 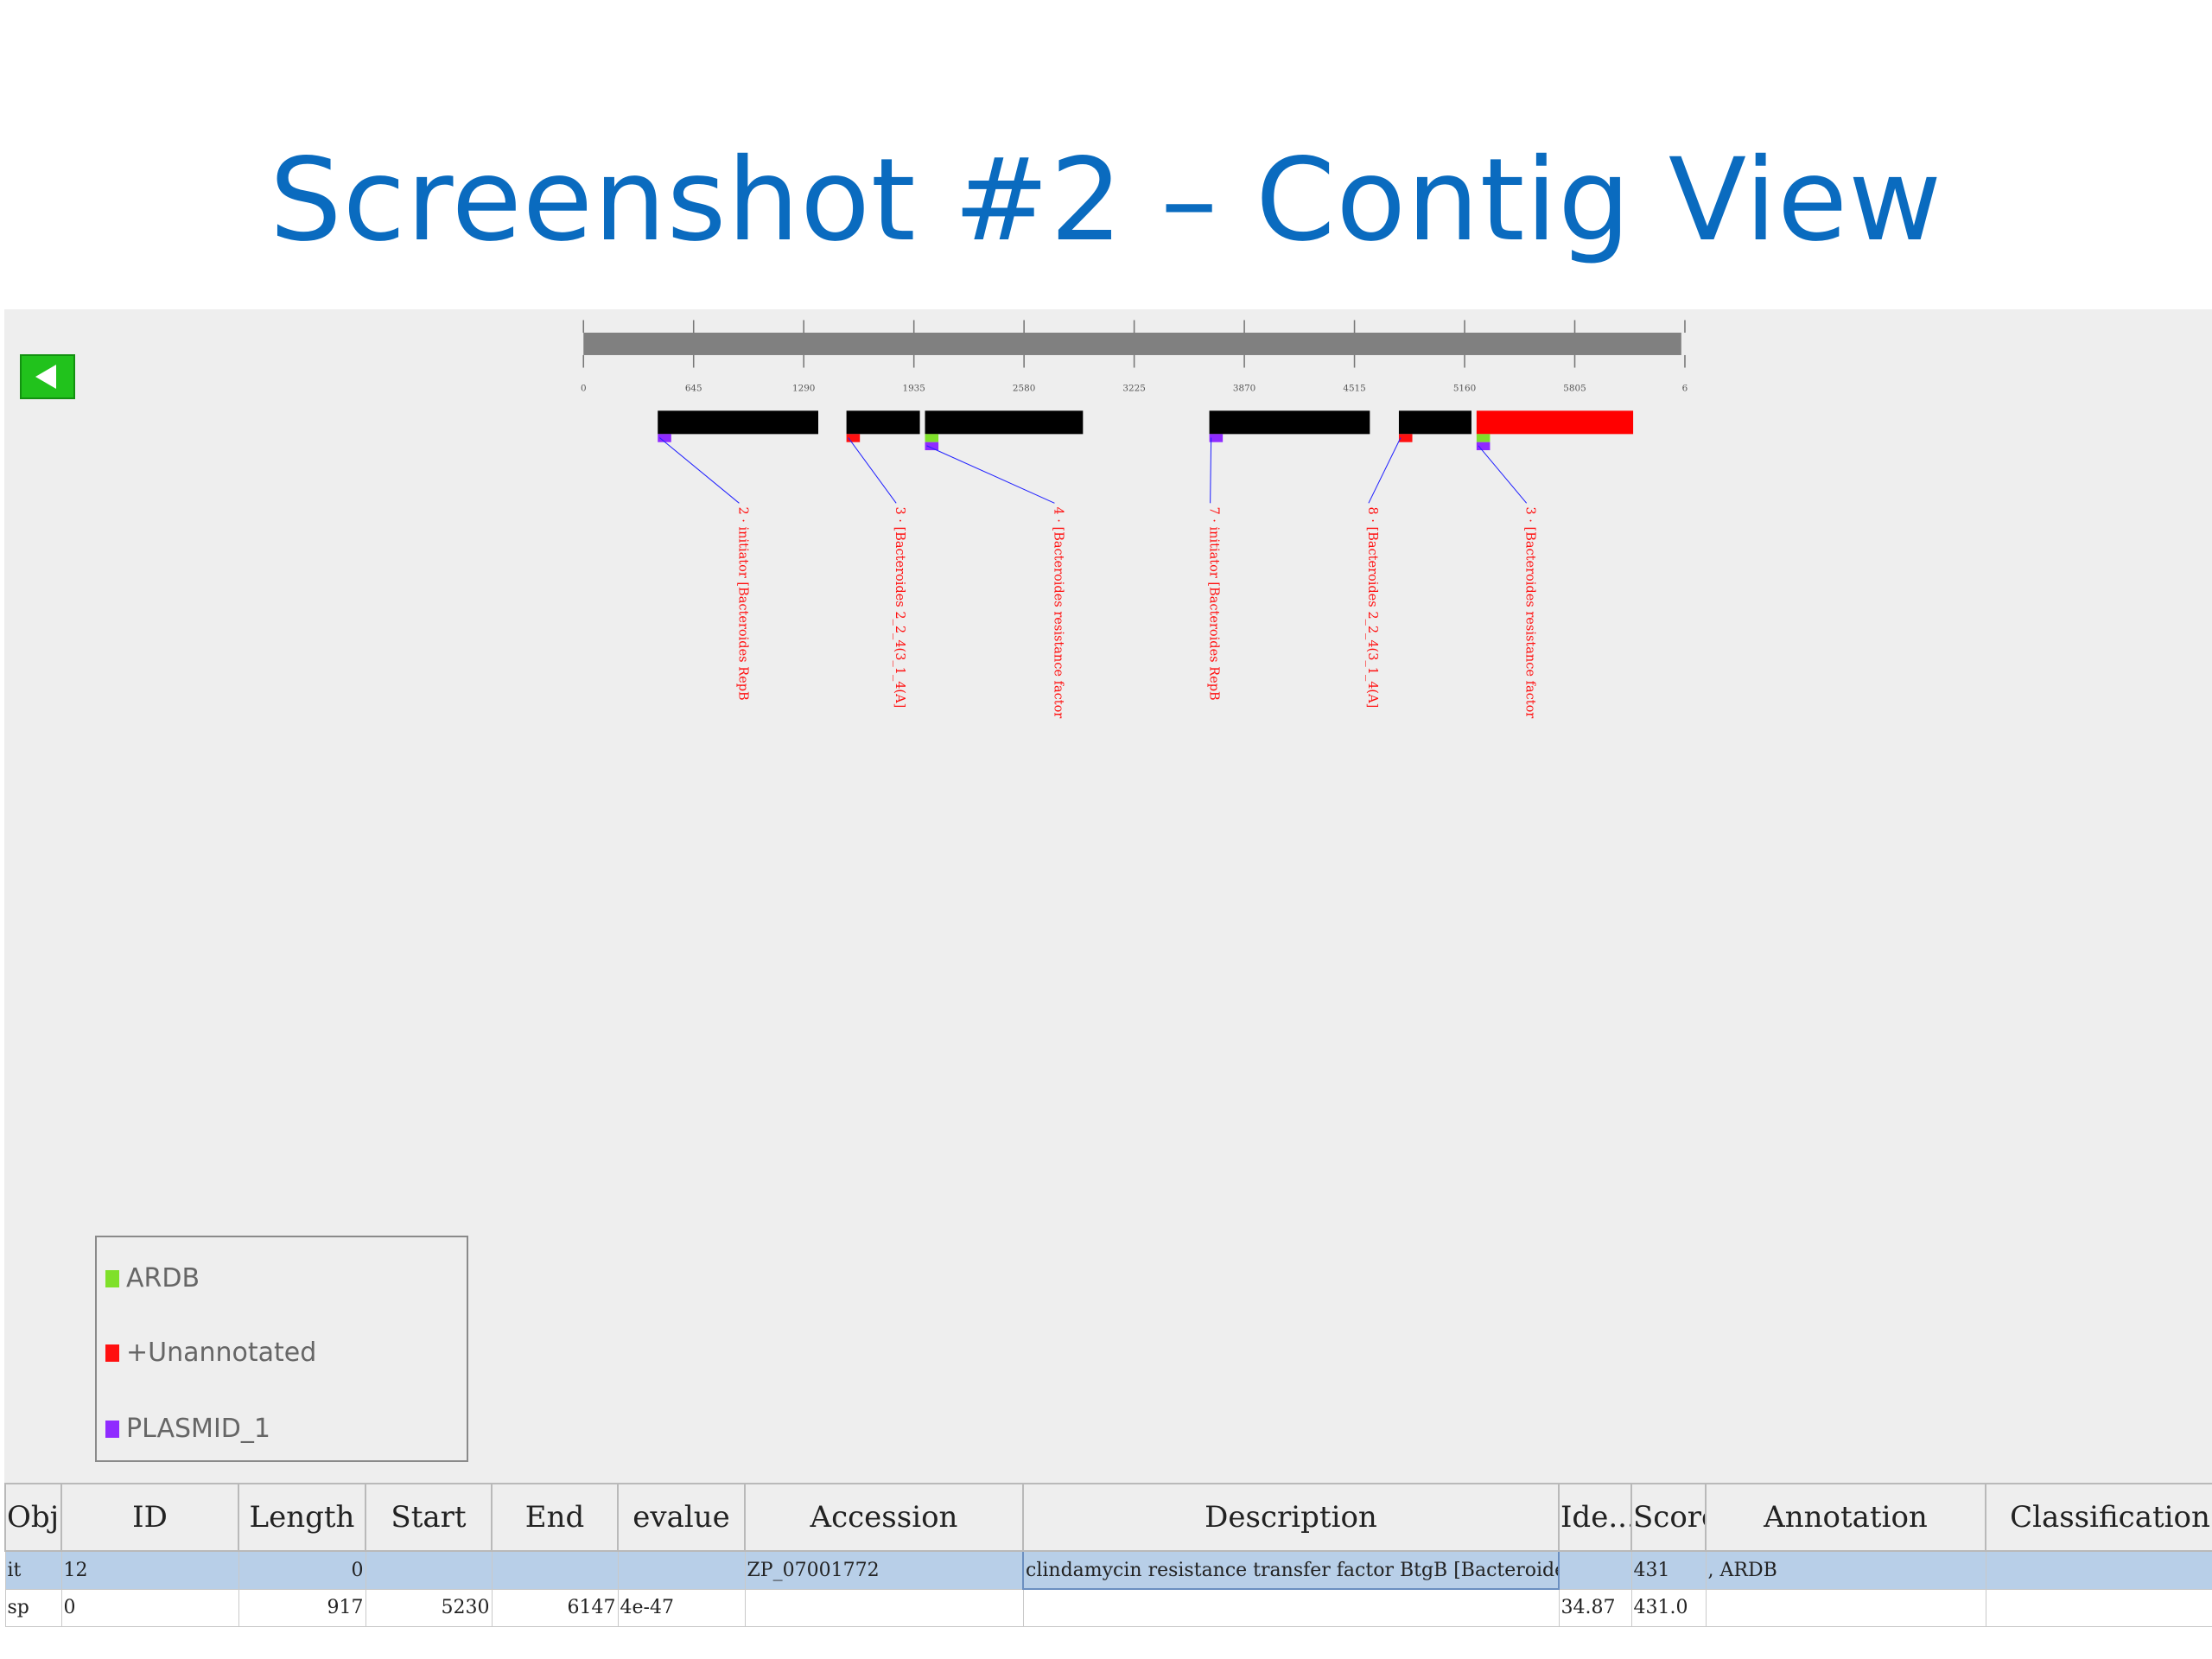 What do you see at coordinates (1668, 1607) in the screenshot?
I see `cell-score: 431.0` at bounding box center [1668, 1607].